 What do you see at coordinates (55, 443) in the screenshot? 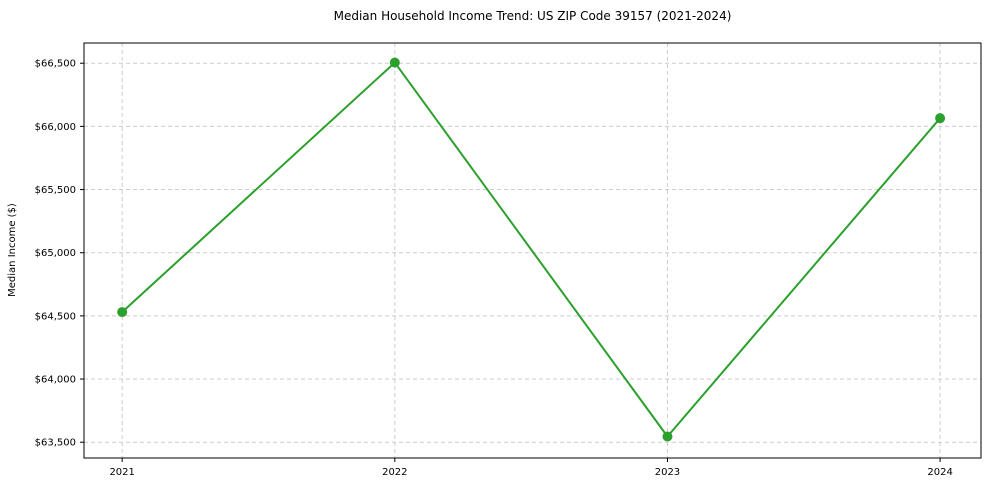
I see `y-tick-label: $63,500` at bounding box center [55, 443].